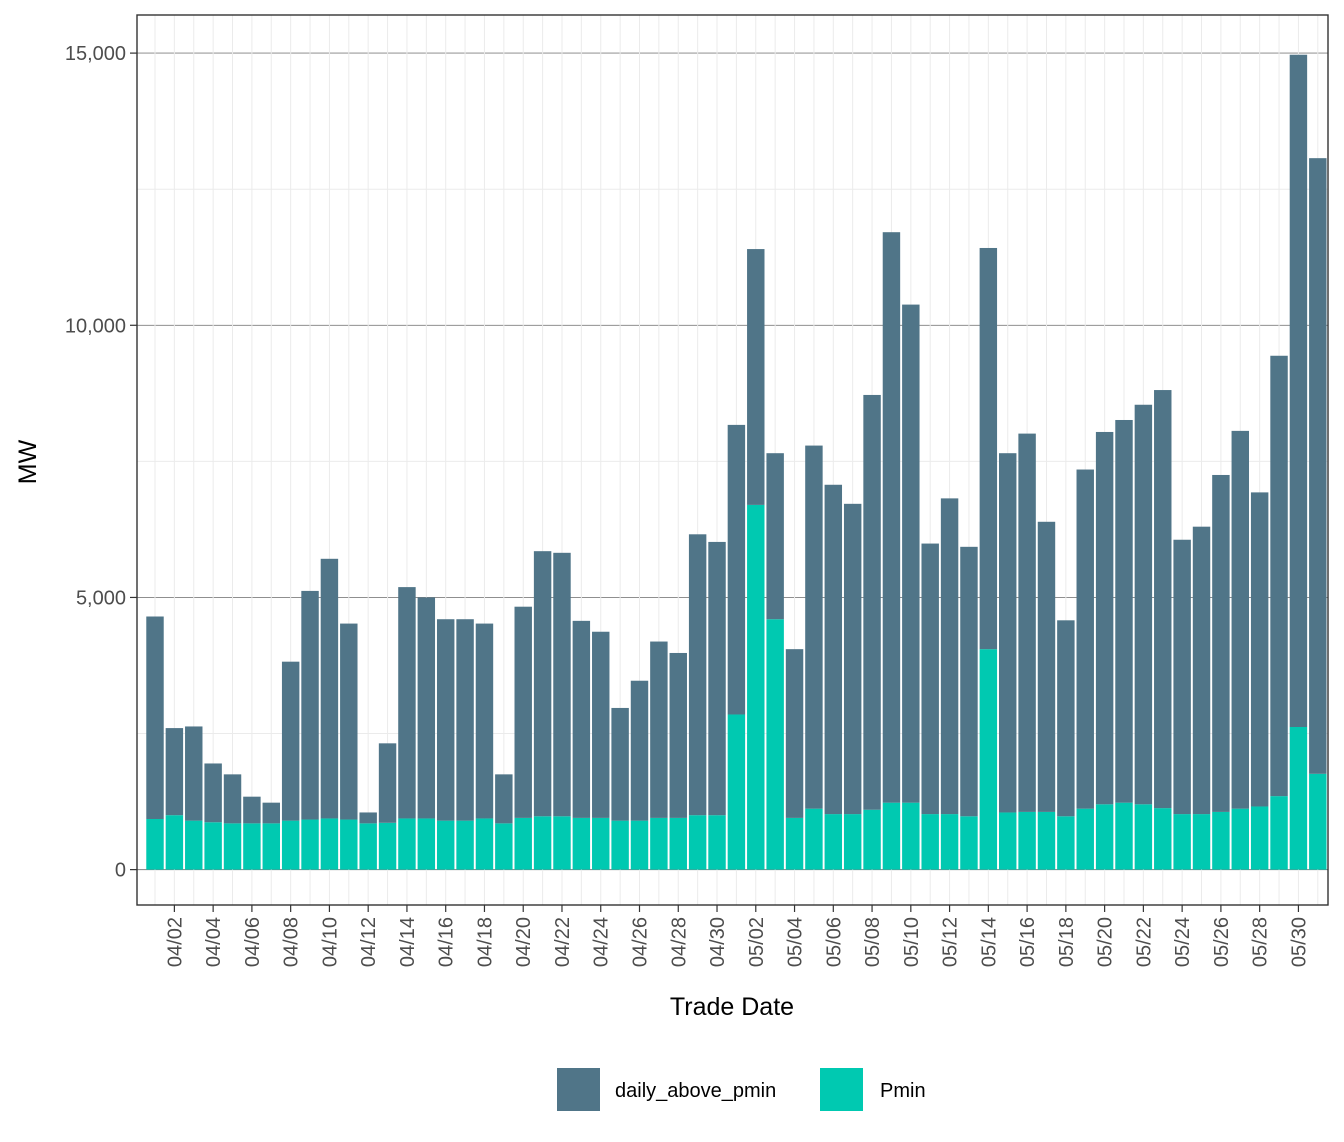 This screenshot has height=1142, width=1344. What do you see at coordinates (175, 942) in the screenshot?
I see `x-tick-label: 04/02` at bounding box center [175, 942].